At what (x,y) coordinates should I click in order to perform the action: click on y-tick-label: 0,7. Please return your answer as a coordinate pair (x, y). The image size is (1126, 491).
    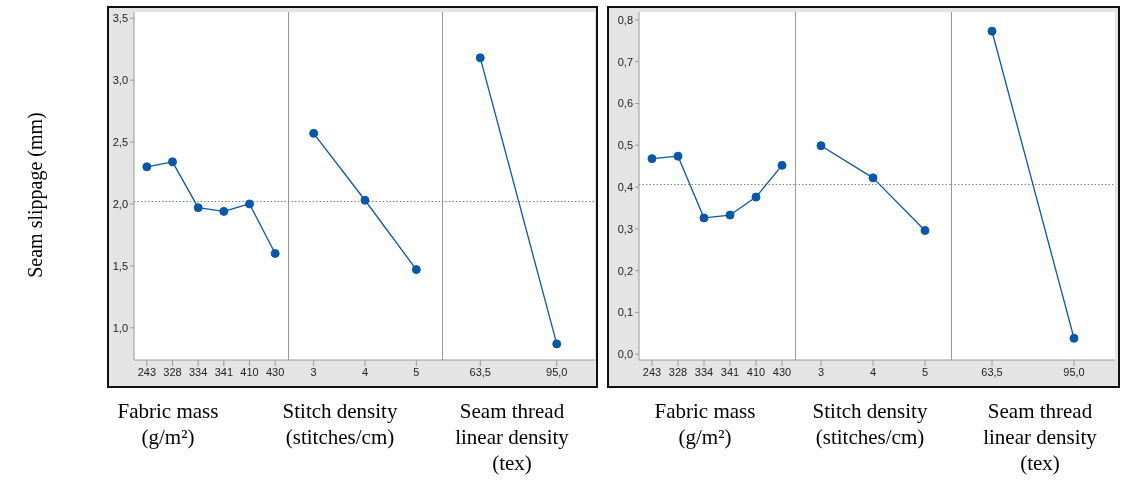
    Looking at the image, I should click on (625, 61).